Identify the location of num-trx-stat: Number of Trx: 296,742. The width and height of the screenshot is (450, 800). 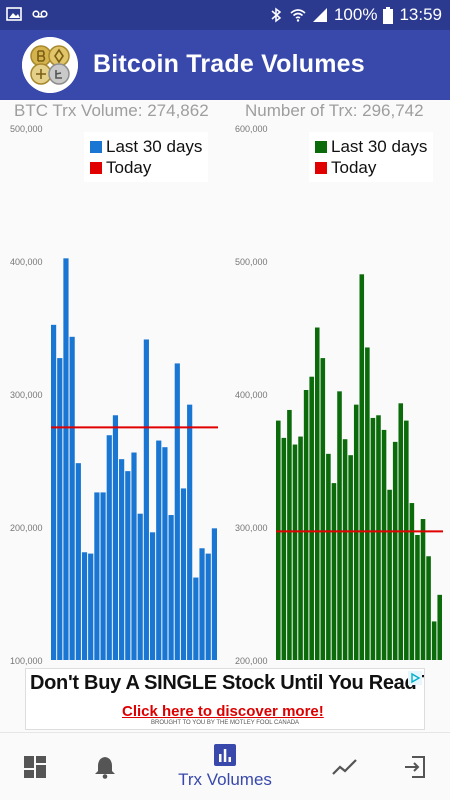
(334, 110).